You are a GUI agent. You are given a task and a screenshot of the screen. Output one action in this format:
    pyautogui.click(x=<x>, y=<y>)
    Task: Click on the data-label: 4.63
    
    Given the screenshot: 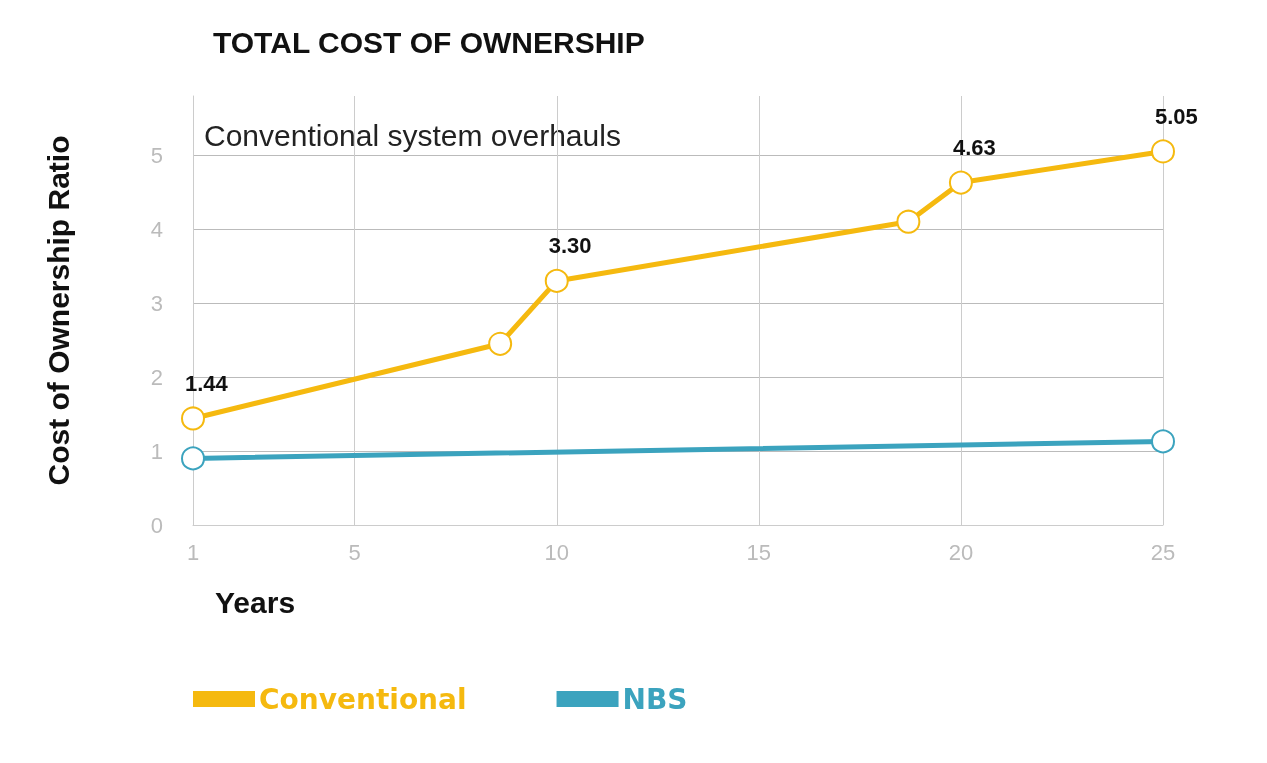 What is the action you would take?
    pyautogui.click(x=974, y=148)
    